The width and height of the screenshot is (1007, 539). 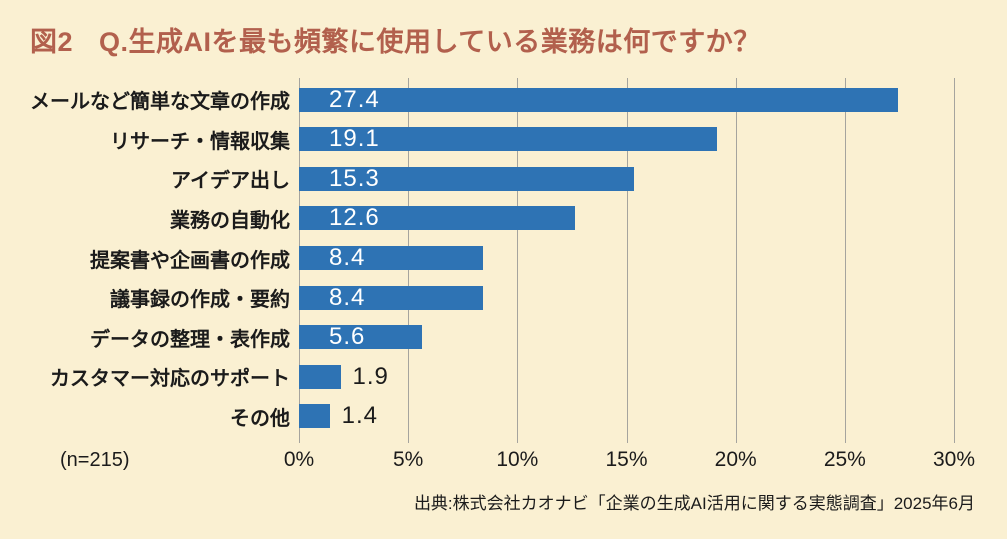 I want to click on x-axis: 0% 5% 10% 15% 20% 25% 30%, so click(x=503, y=461).